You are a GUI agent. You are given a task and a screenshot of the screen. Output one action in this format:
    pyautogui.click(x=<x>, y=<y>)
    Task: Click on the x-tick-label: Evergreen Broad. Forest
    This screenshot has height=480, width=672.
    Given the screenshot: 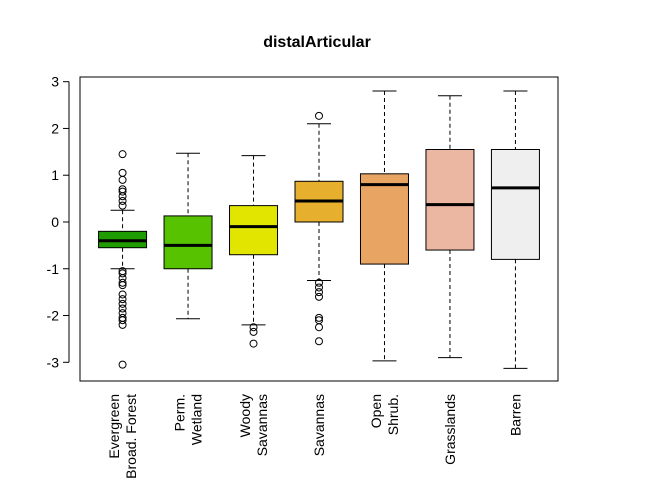 What is the action you would take?
    pyautogui.click(x=122, y=436)
    